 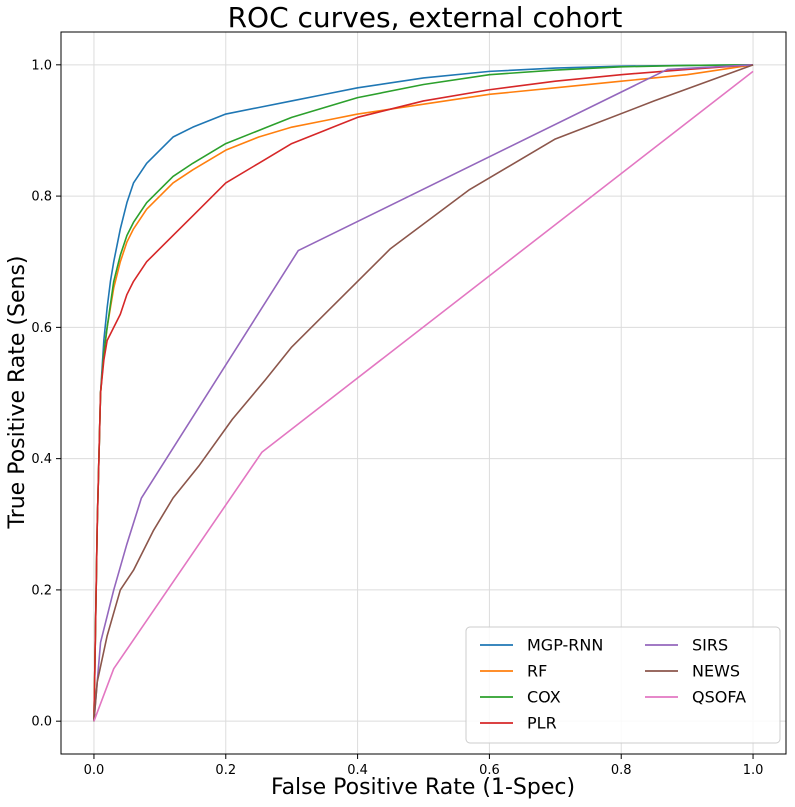 I want to click on y-axis-label: True Positive Rate (Sens), so click(x=17, y=392).